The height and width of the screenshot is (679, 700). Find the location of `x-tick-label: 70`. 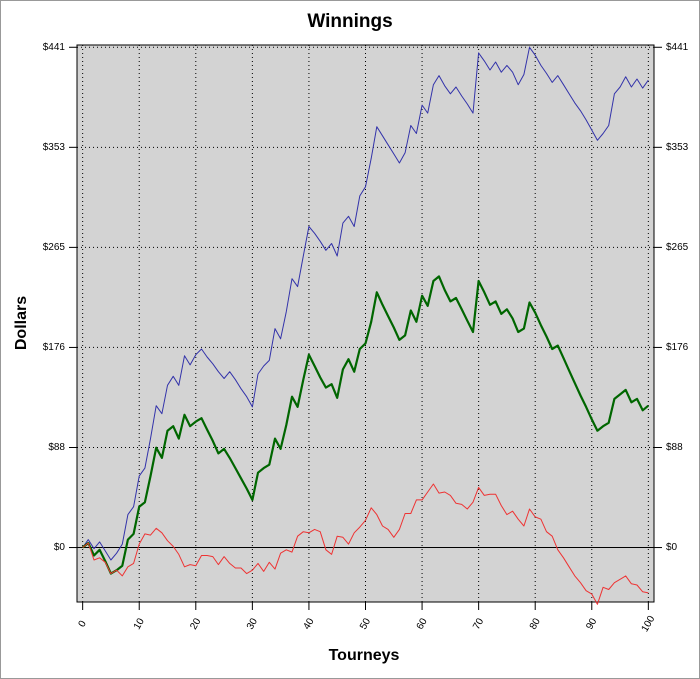

x-tick-label: 70 is located at coordinates (478, 624).